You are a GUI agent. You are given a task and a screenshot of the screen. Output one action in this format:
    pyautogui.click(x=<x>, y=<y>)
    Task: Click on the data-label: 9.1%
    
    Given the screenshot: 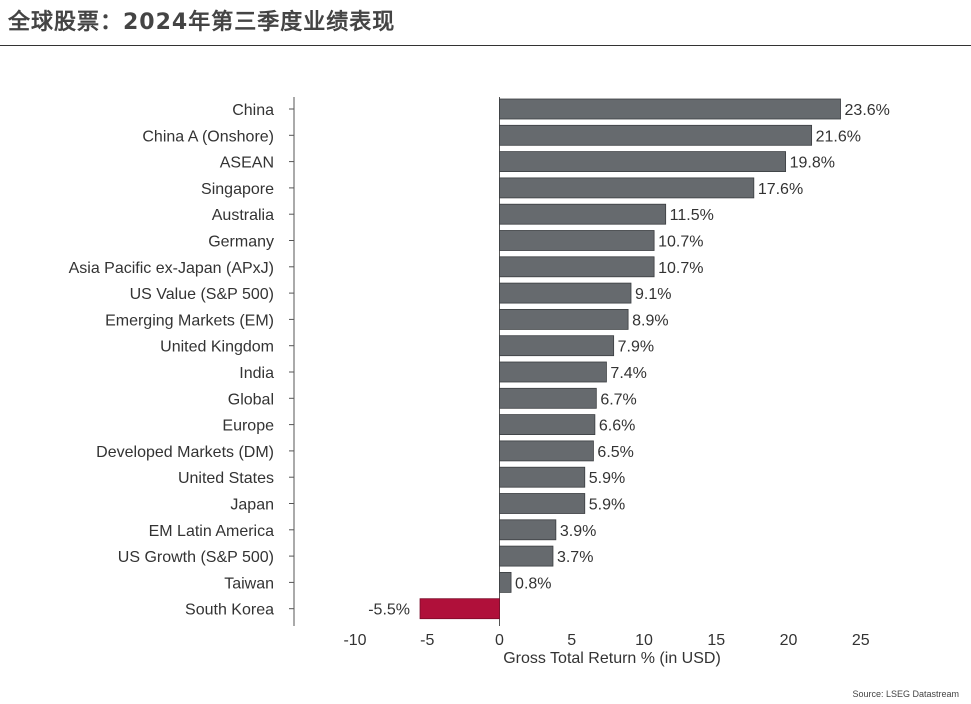 What is the action you would take?
    pyautogui.click(x=653, y=294)
    